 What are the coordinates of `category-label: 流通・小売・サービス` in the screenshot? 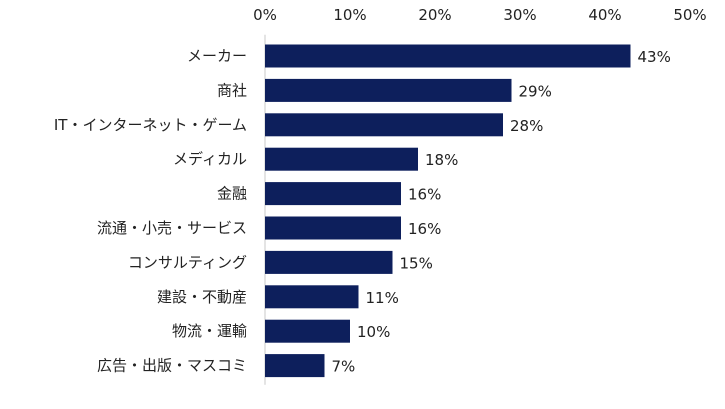 It's located at (172, 228).